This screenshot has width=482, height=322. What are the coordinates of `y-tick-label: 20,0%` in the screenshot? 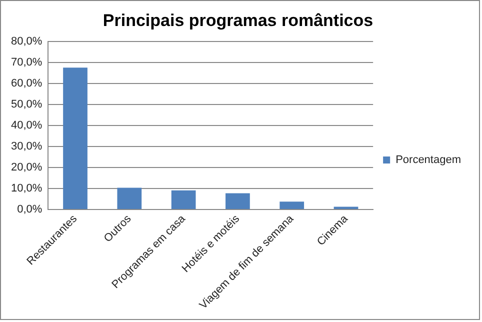 It's located at (26, 167).